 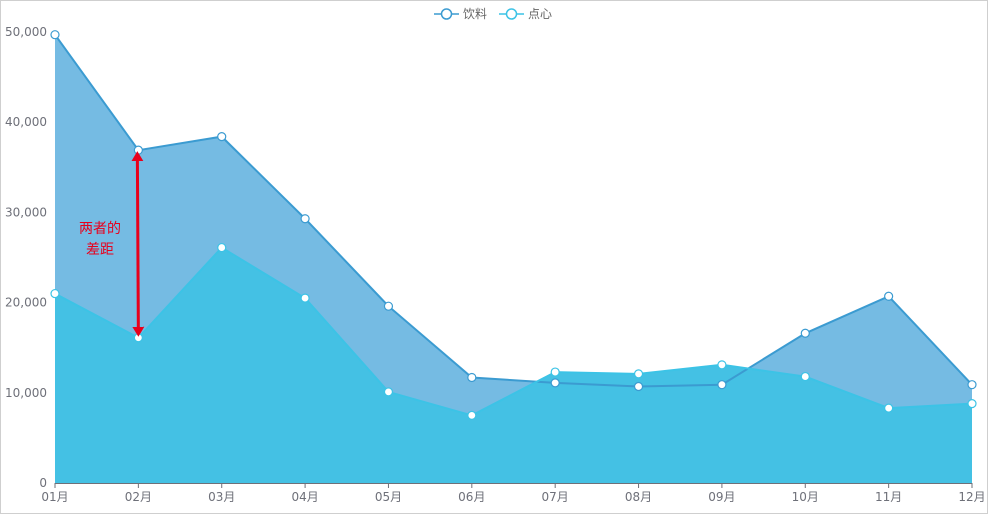 What do you see at coordinates (555, 497) in the screenshot?
I see `x-tick-label: 07月` at bounding box center [555, 497].